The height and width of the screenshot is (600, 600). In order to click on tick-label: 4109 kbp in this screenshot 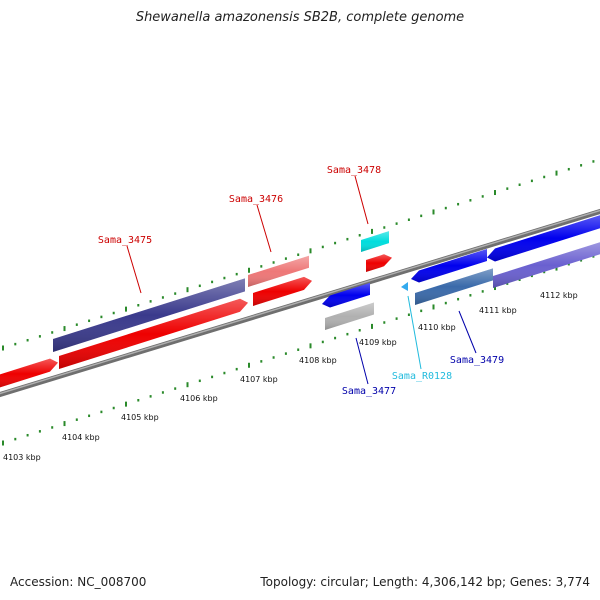, I will do `click(378, 342)`.